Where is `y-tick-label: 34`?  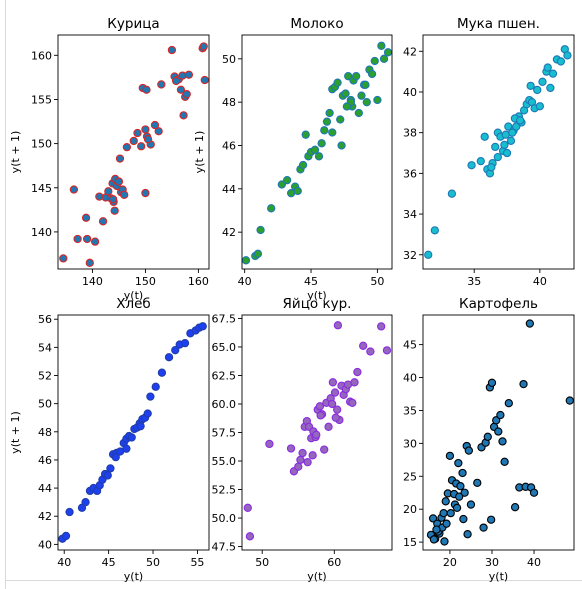
y-tick-label: 34 is located at coordinates (410, 214).